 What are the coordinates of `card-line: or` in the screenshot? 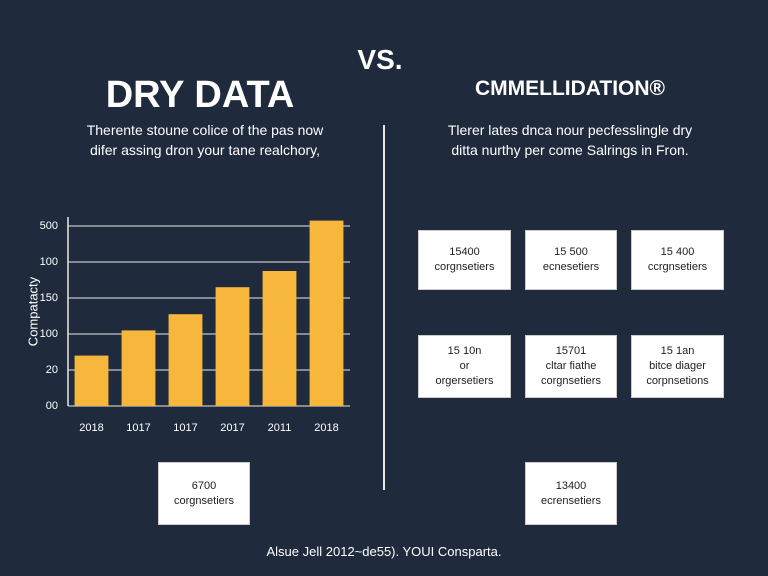 It's located at (464, 366).